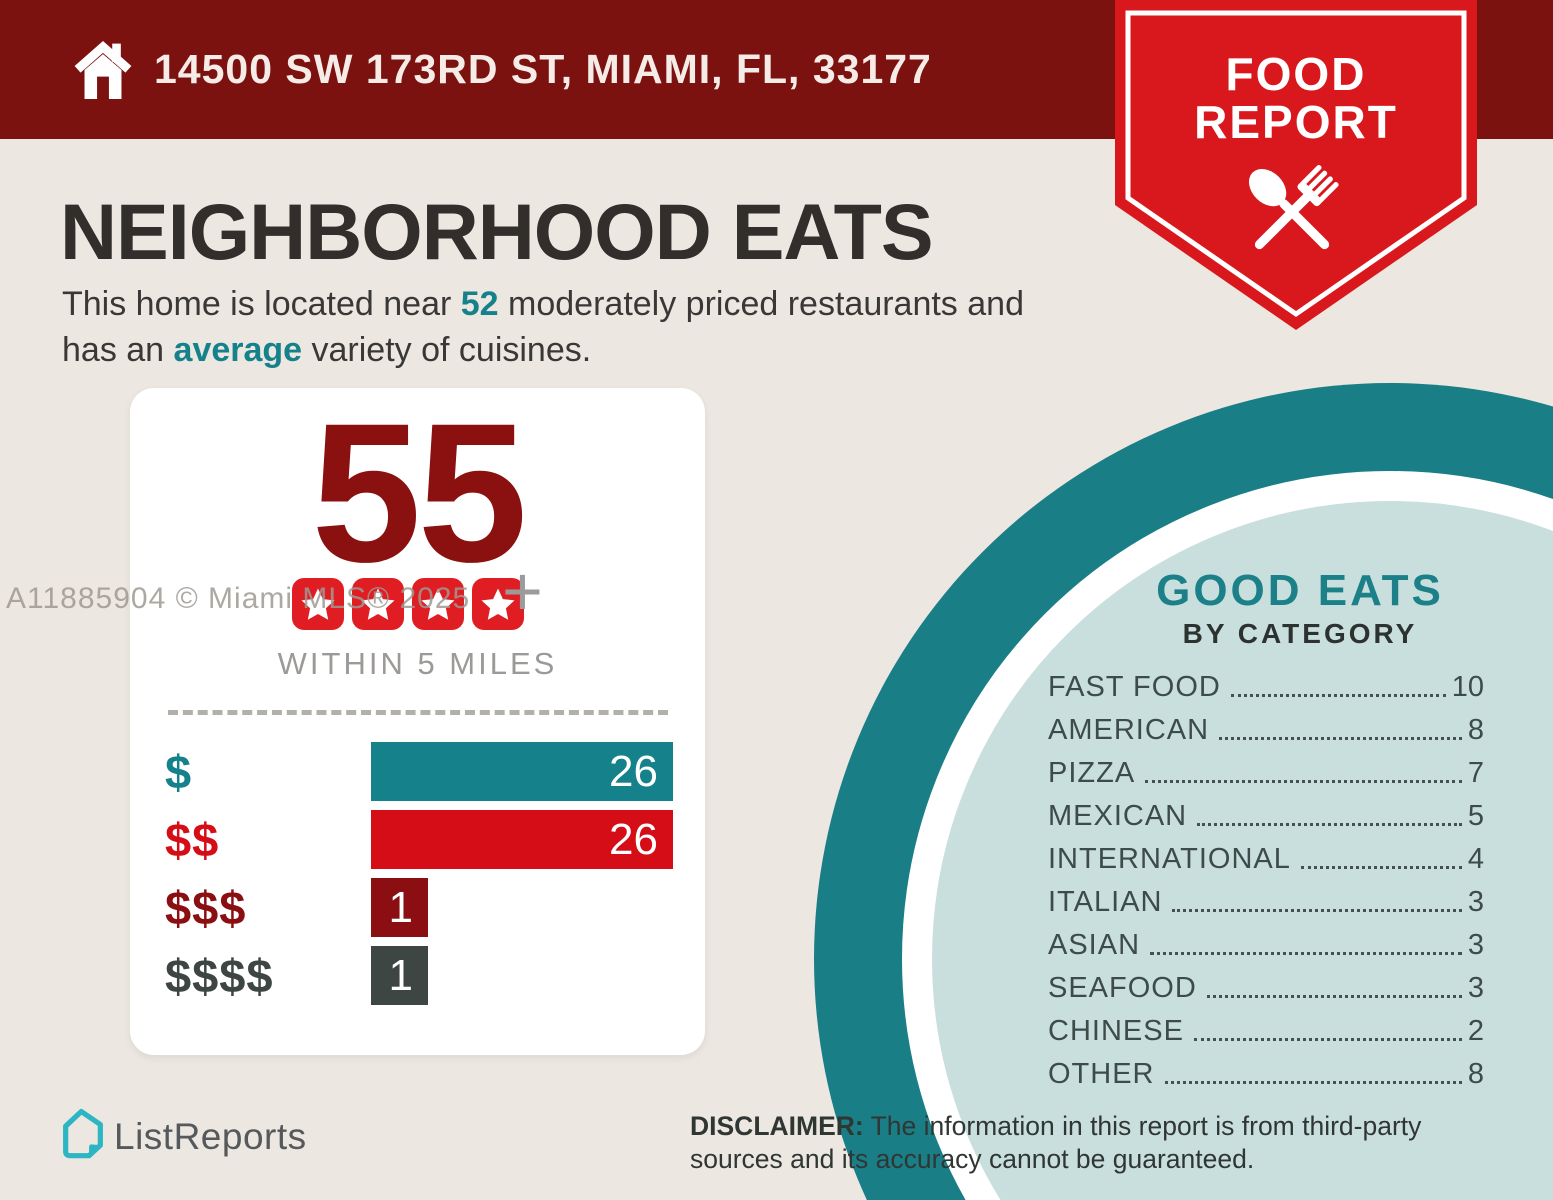 The width and height of the screenshot is (1553, 1200). What do you see at coordinates (1101, 1074) in the screenshot?
I see `category-label: OTHER` at bounding box center [1101, 1074].